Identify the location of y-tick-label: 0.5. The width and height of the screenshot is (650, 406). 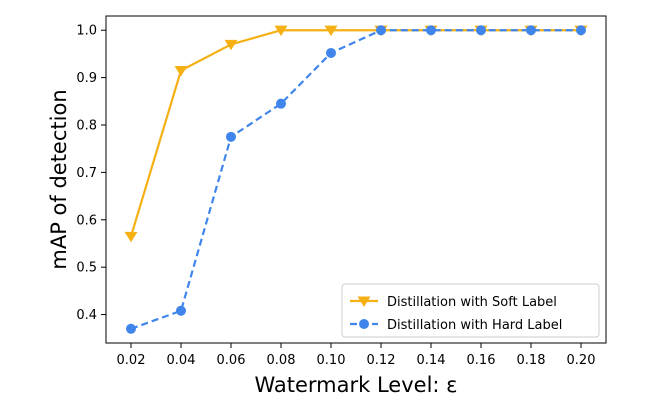
(86, 268).